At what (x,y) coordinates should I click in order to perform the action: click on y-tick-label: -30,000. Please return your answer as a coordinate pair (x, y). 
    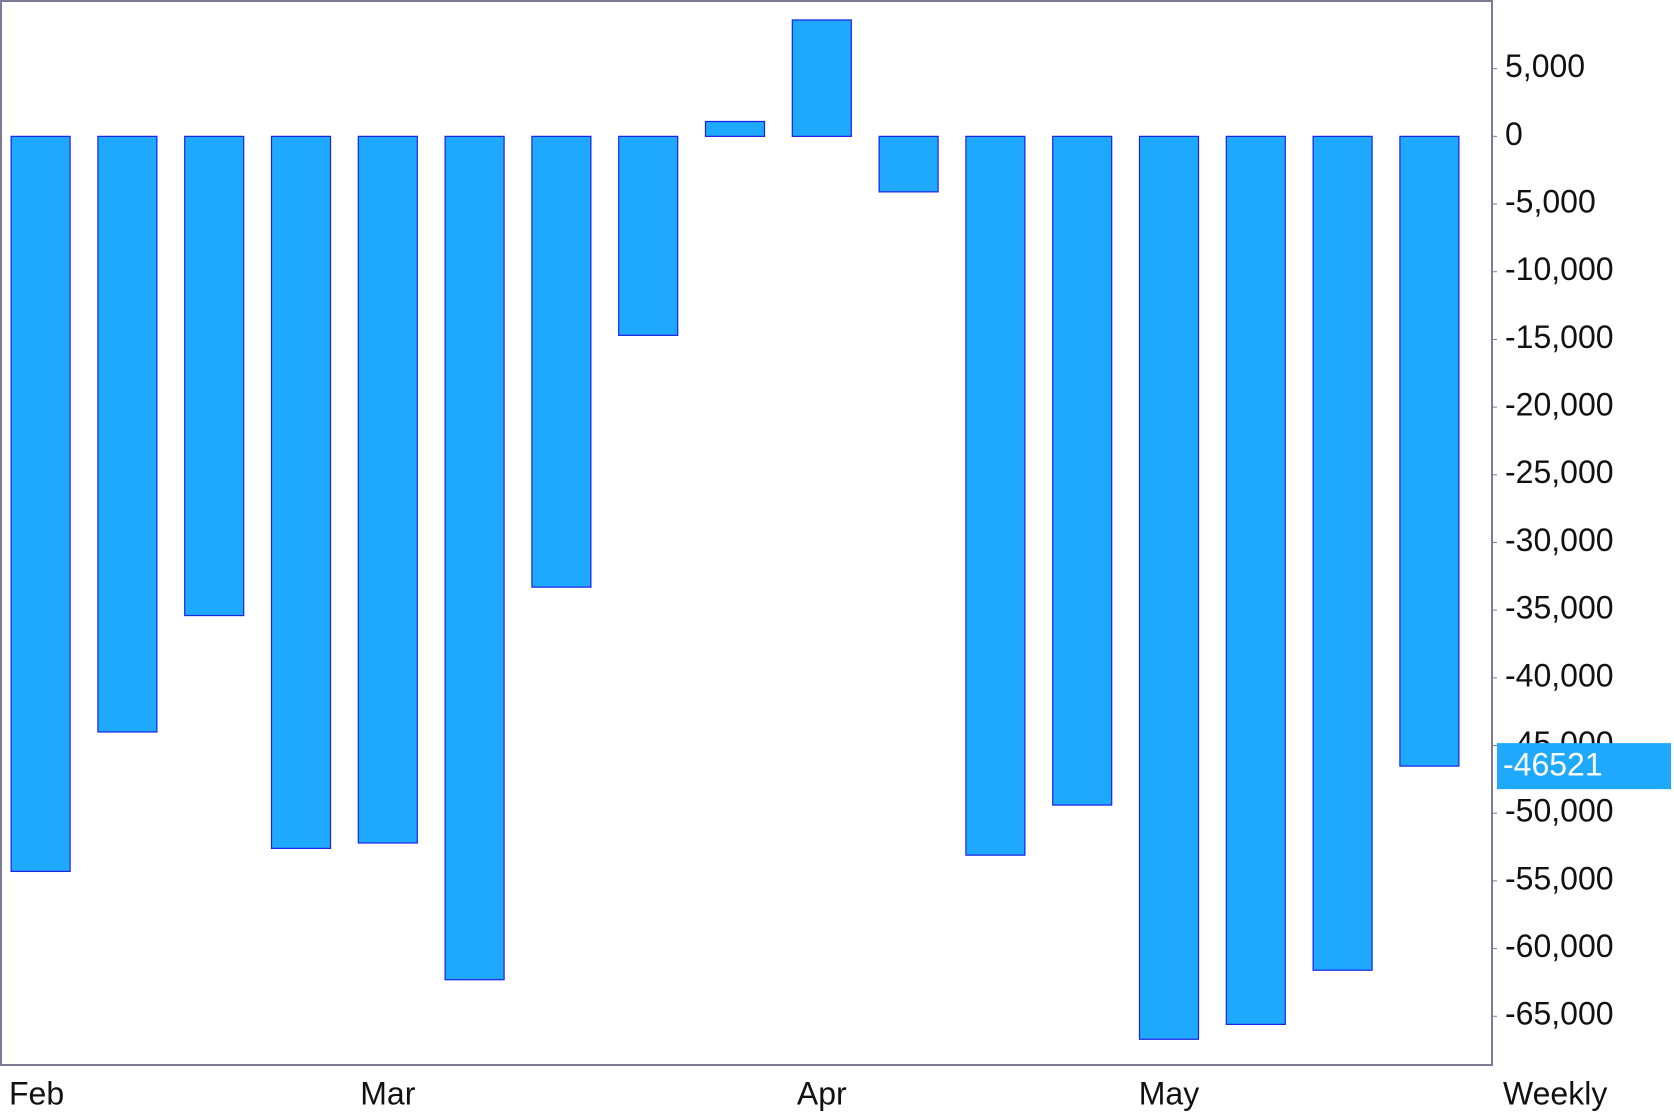
    Looking at the image, I should click on (1559, 540).